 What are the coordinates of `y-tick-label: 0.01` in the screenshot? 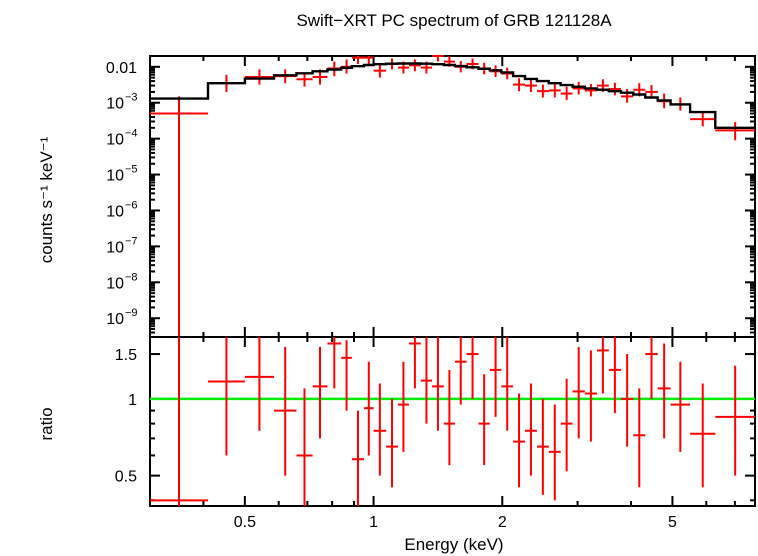 It's located at (121, 68).